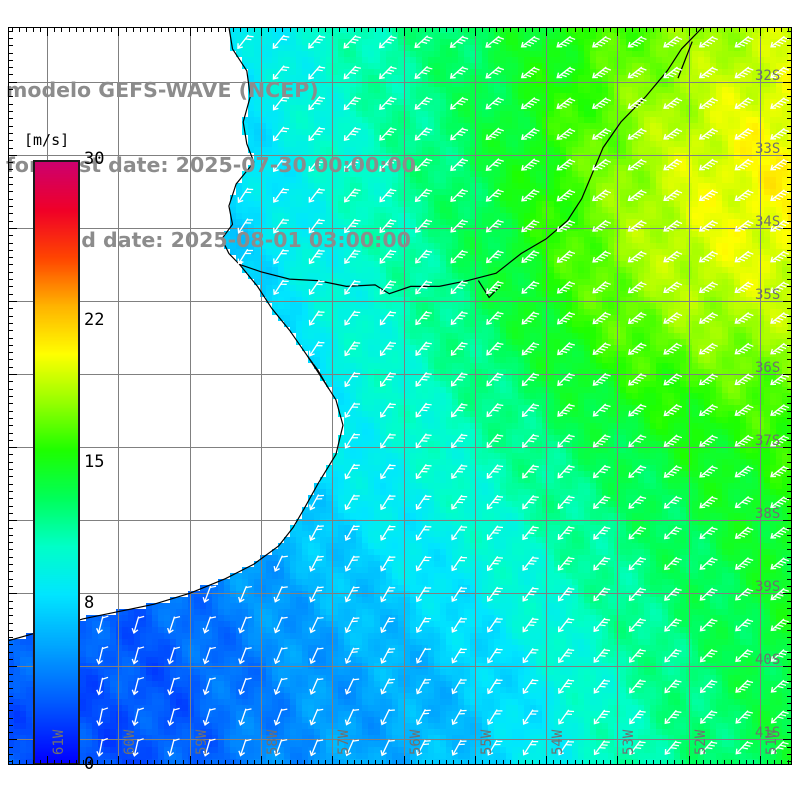 Image resolution: width=800 pixels, height=800 pixels. Describe the element at coordinates (400, 666) in the screenshot. I see `gridline-lat` at that location.